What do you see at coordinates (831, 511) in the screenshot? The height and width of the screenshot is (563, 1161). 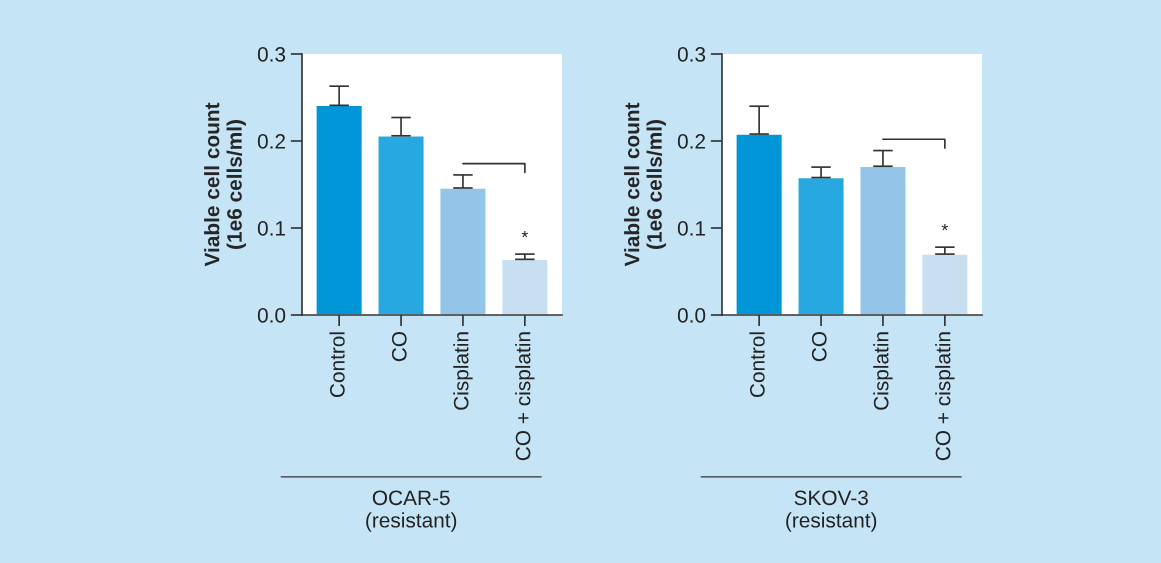 I see `x-axis-title: SKOV-3 (resistant)` at bounding box center [831, 511].